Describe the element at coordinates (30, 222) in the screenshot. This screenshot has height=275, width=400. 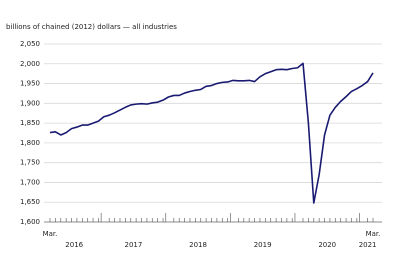
I see `y-tick-label: 1,600` at that location.